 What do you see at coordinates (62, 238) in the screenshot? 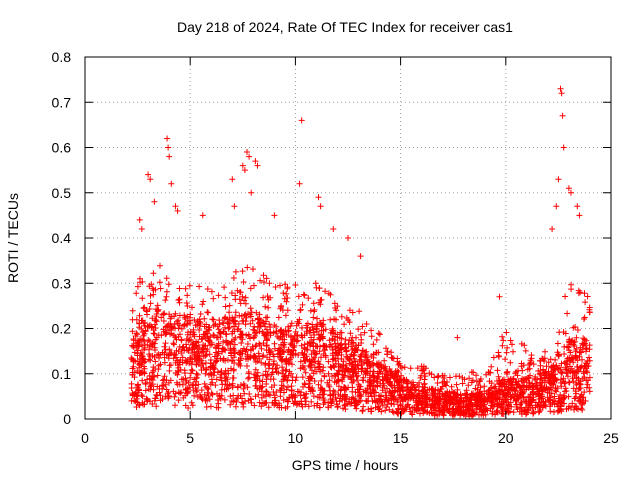
I see `y-tick-label: 0.4` at bounding box center [62, 238].